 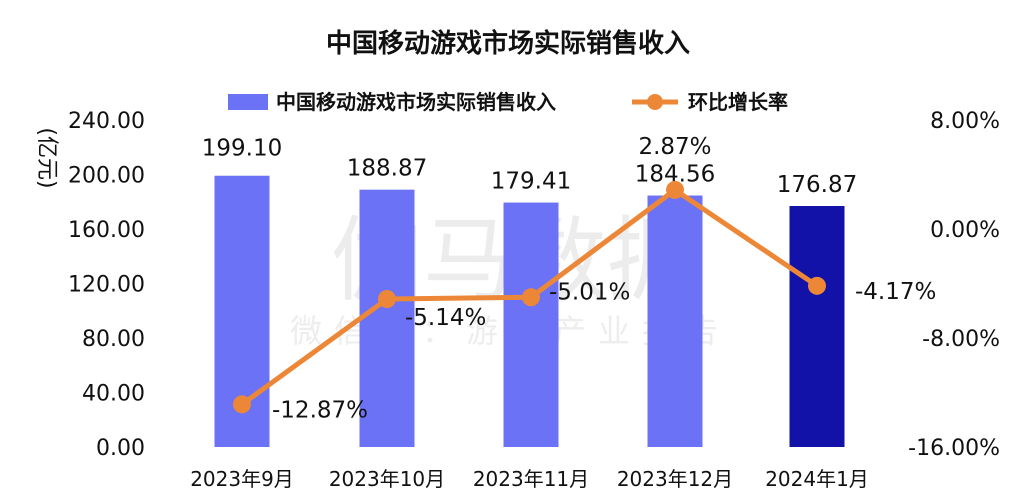 What do you see at coordinates (738, 102) in the screenshot?
I see `legend-line-label: 环比增长率` at bounding box center [738, 102].